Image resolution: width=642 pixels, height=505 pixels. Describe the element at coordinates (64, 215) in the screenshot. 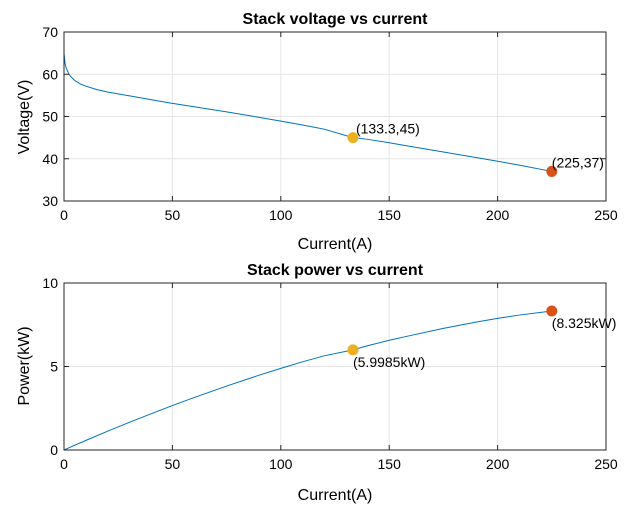

I see `voltage-x-tick-label: 0` at that location.